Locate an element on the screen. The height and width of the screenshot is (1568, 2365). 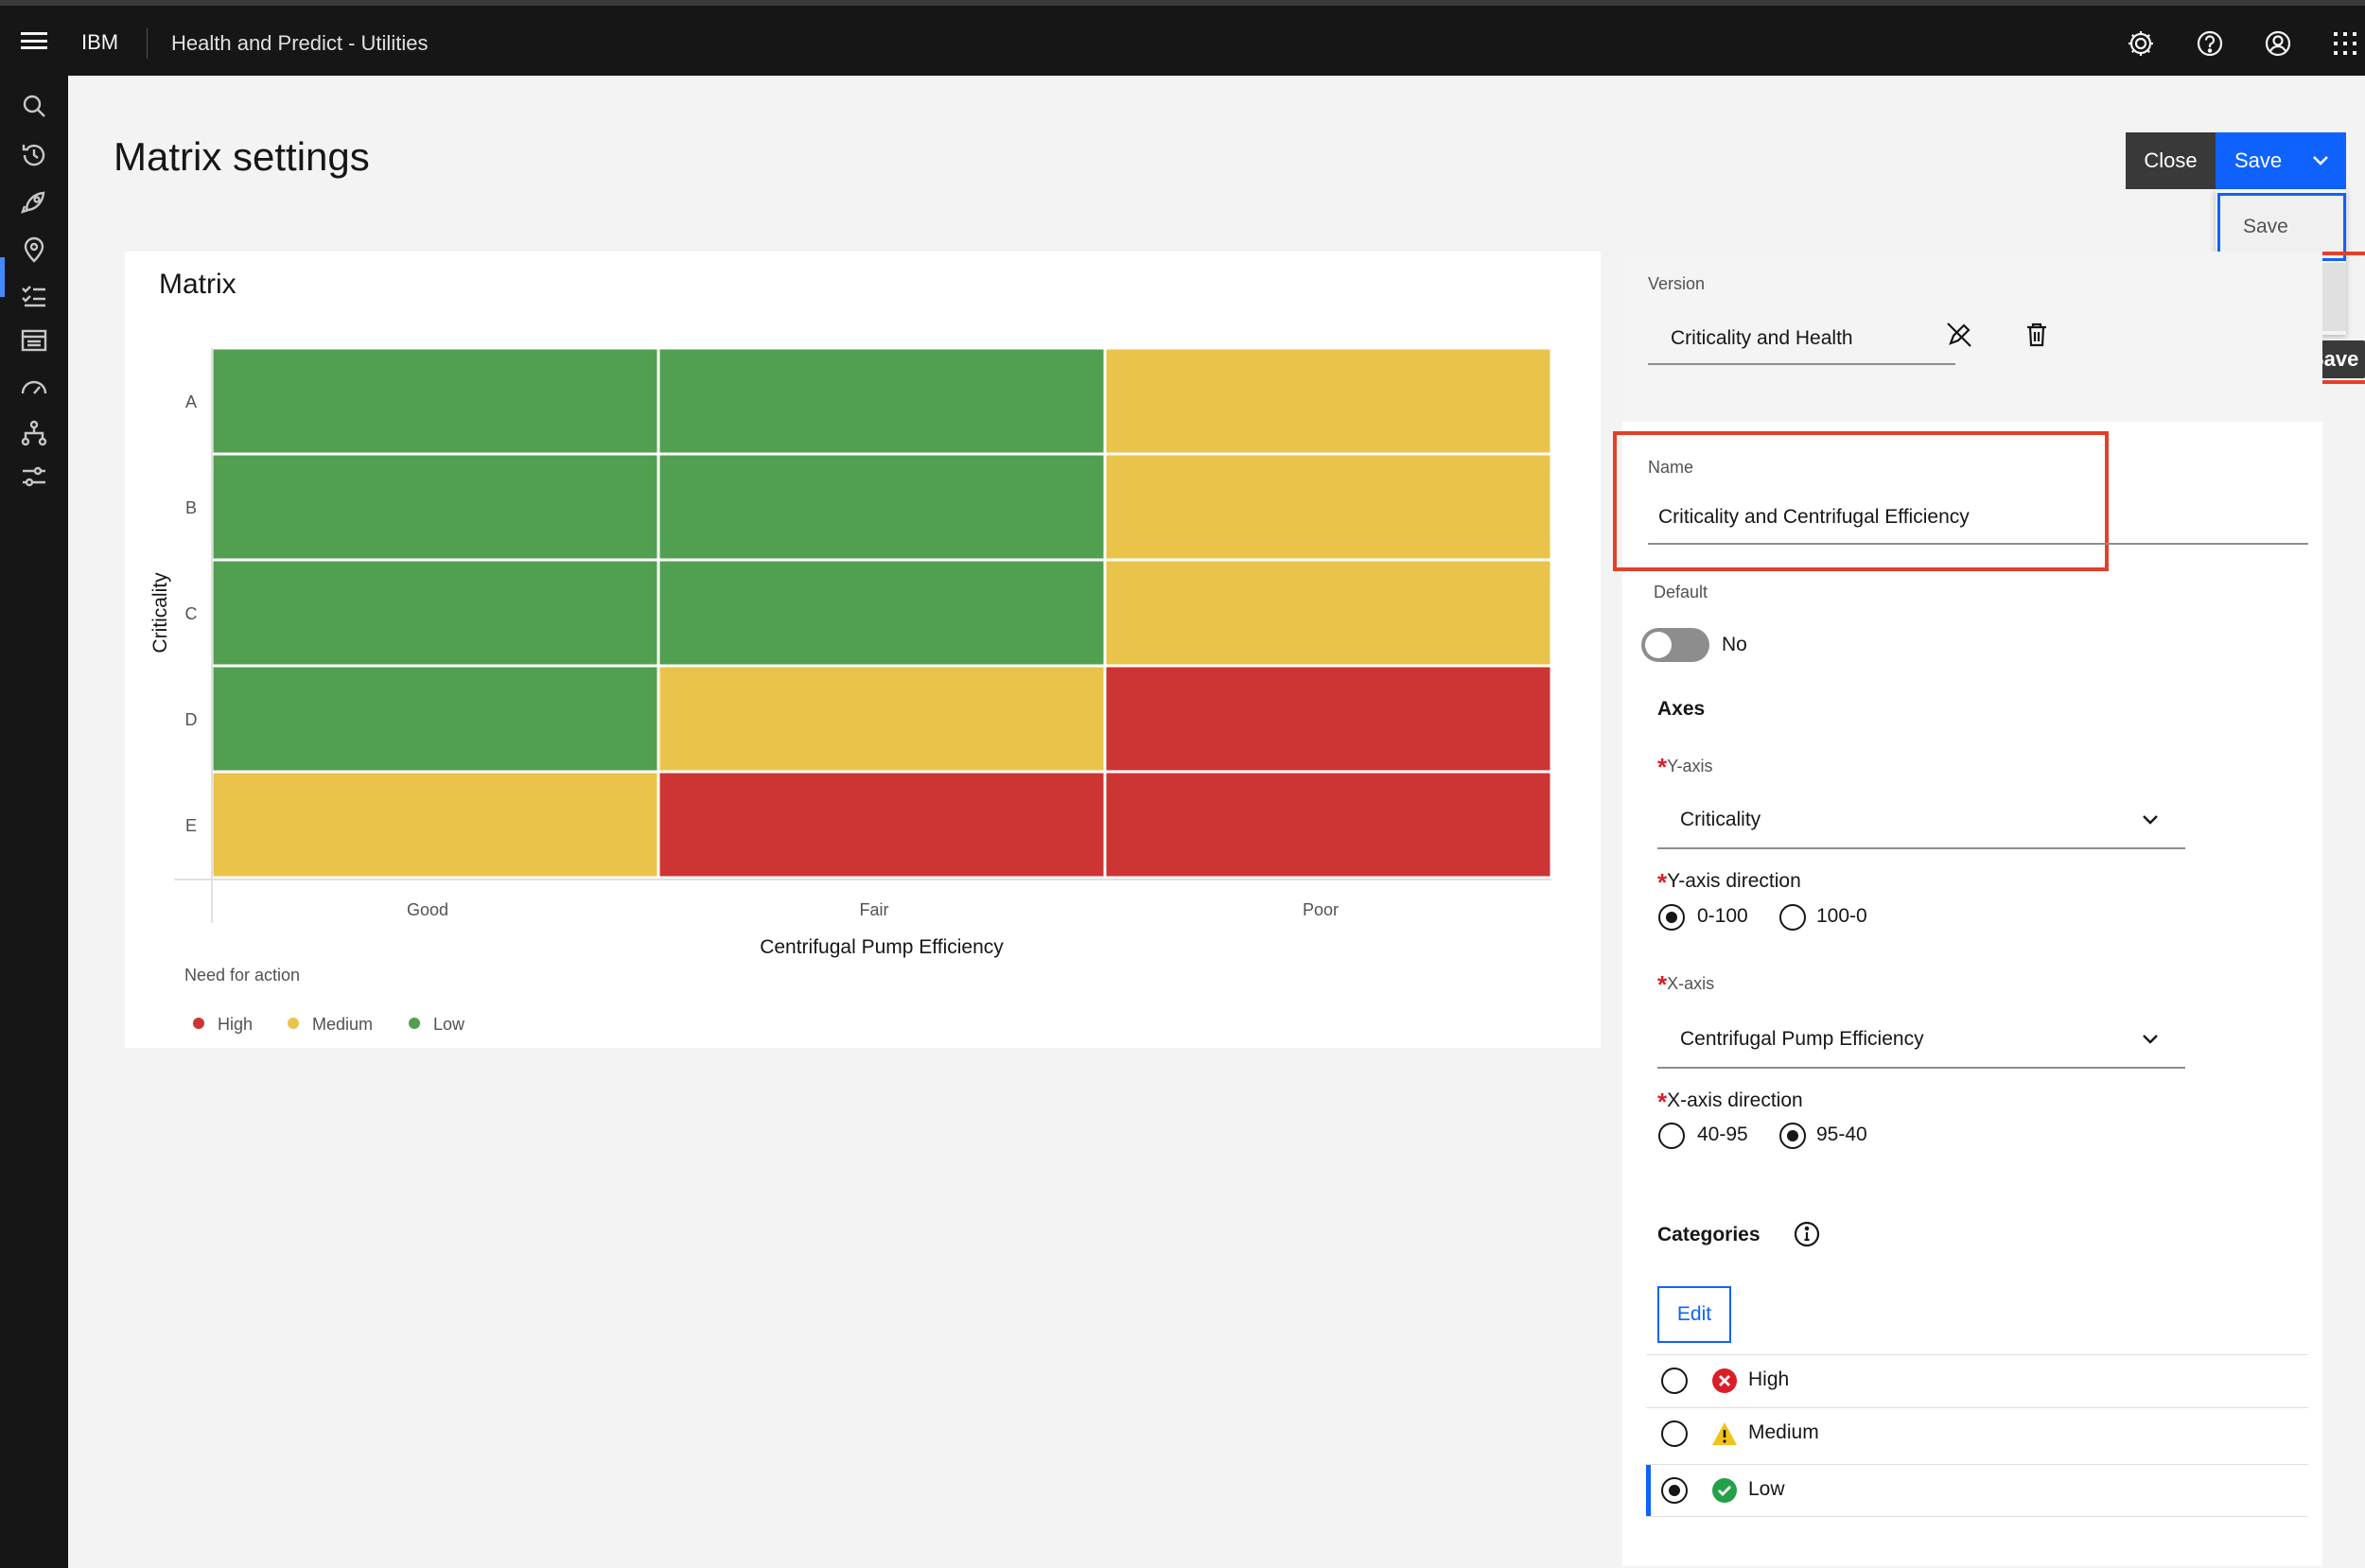
radio-medium is located at coordinates (1674, 1433).